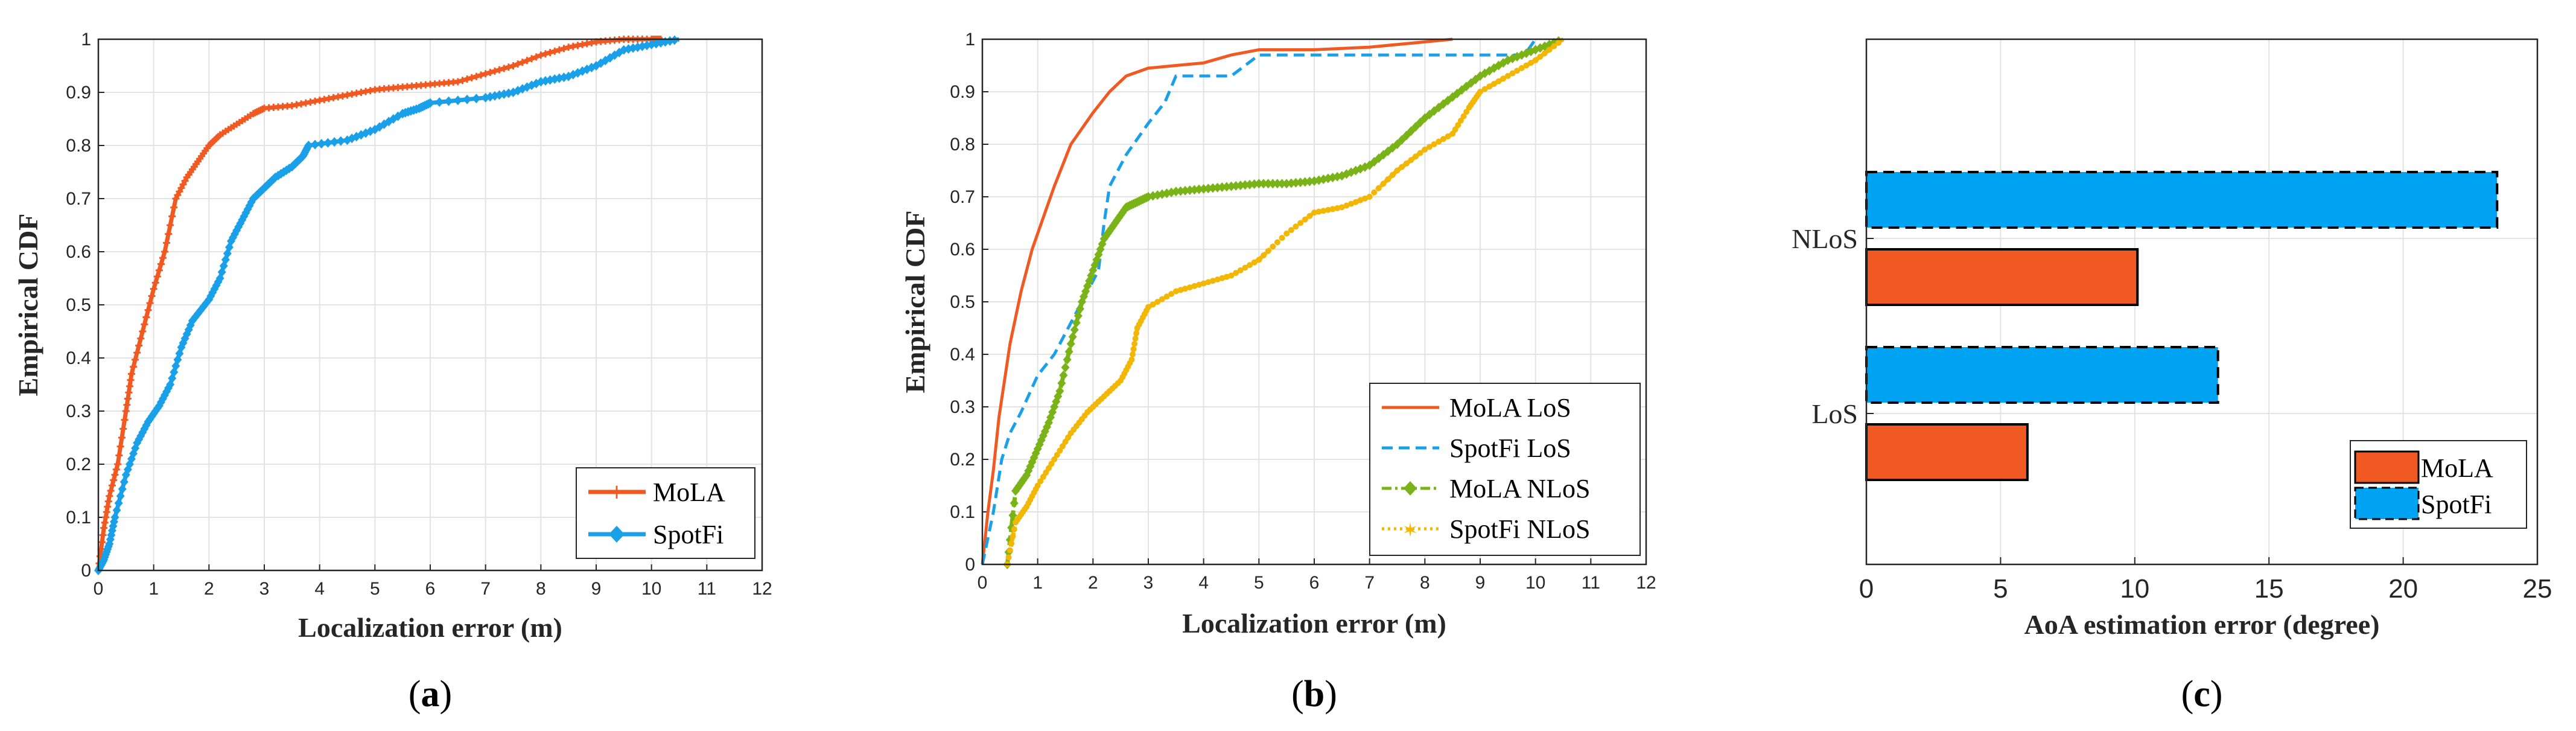 This screenshot has height=731, width=2576. Describe the element at coordinates (1411, 488) in the screenshot. I see `legend-marker-mola-nlos` at that location.